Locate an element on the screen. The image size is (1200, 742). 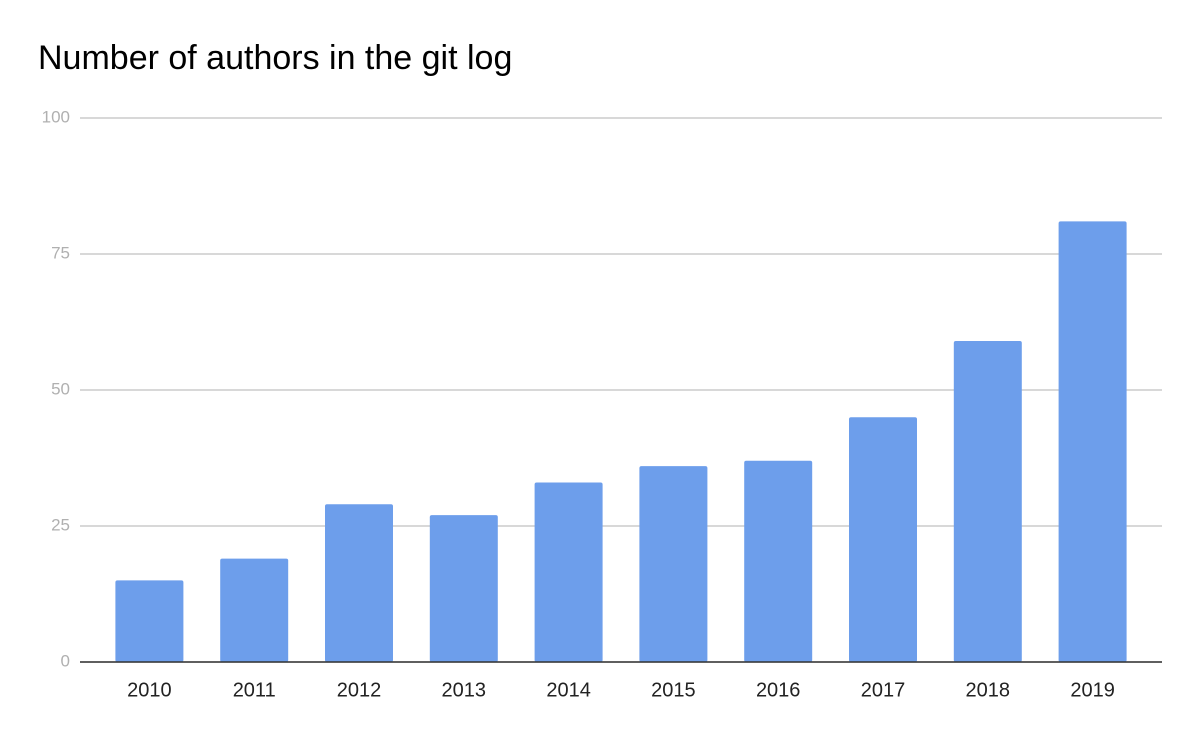
x-tick-label: 2012 is located at coordinates (359, 690).